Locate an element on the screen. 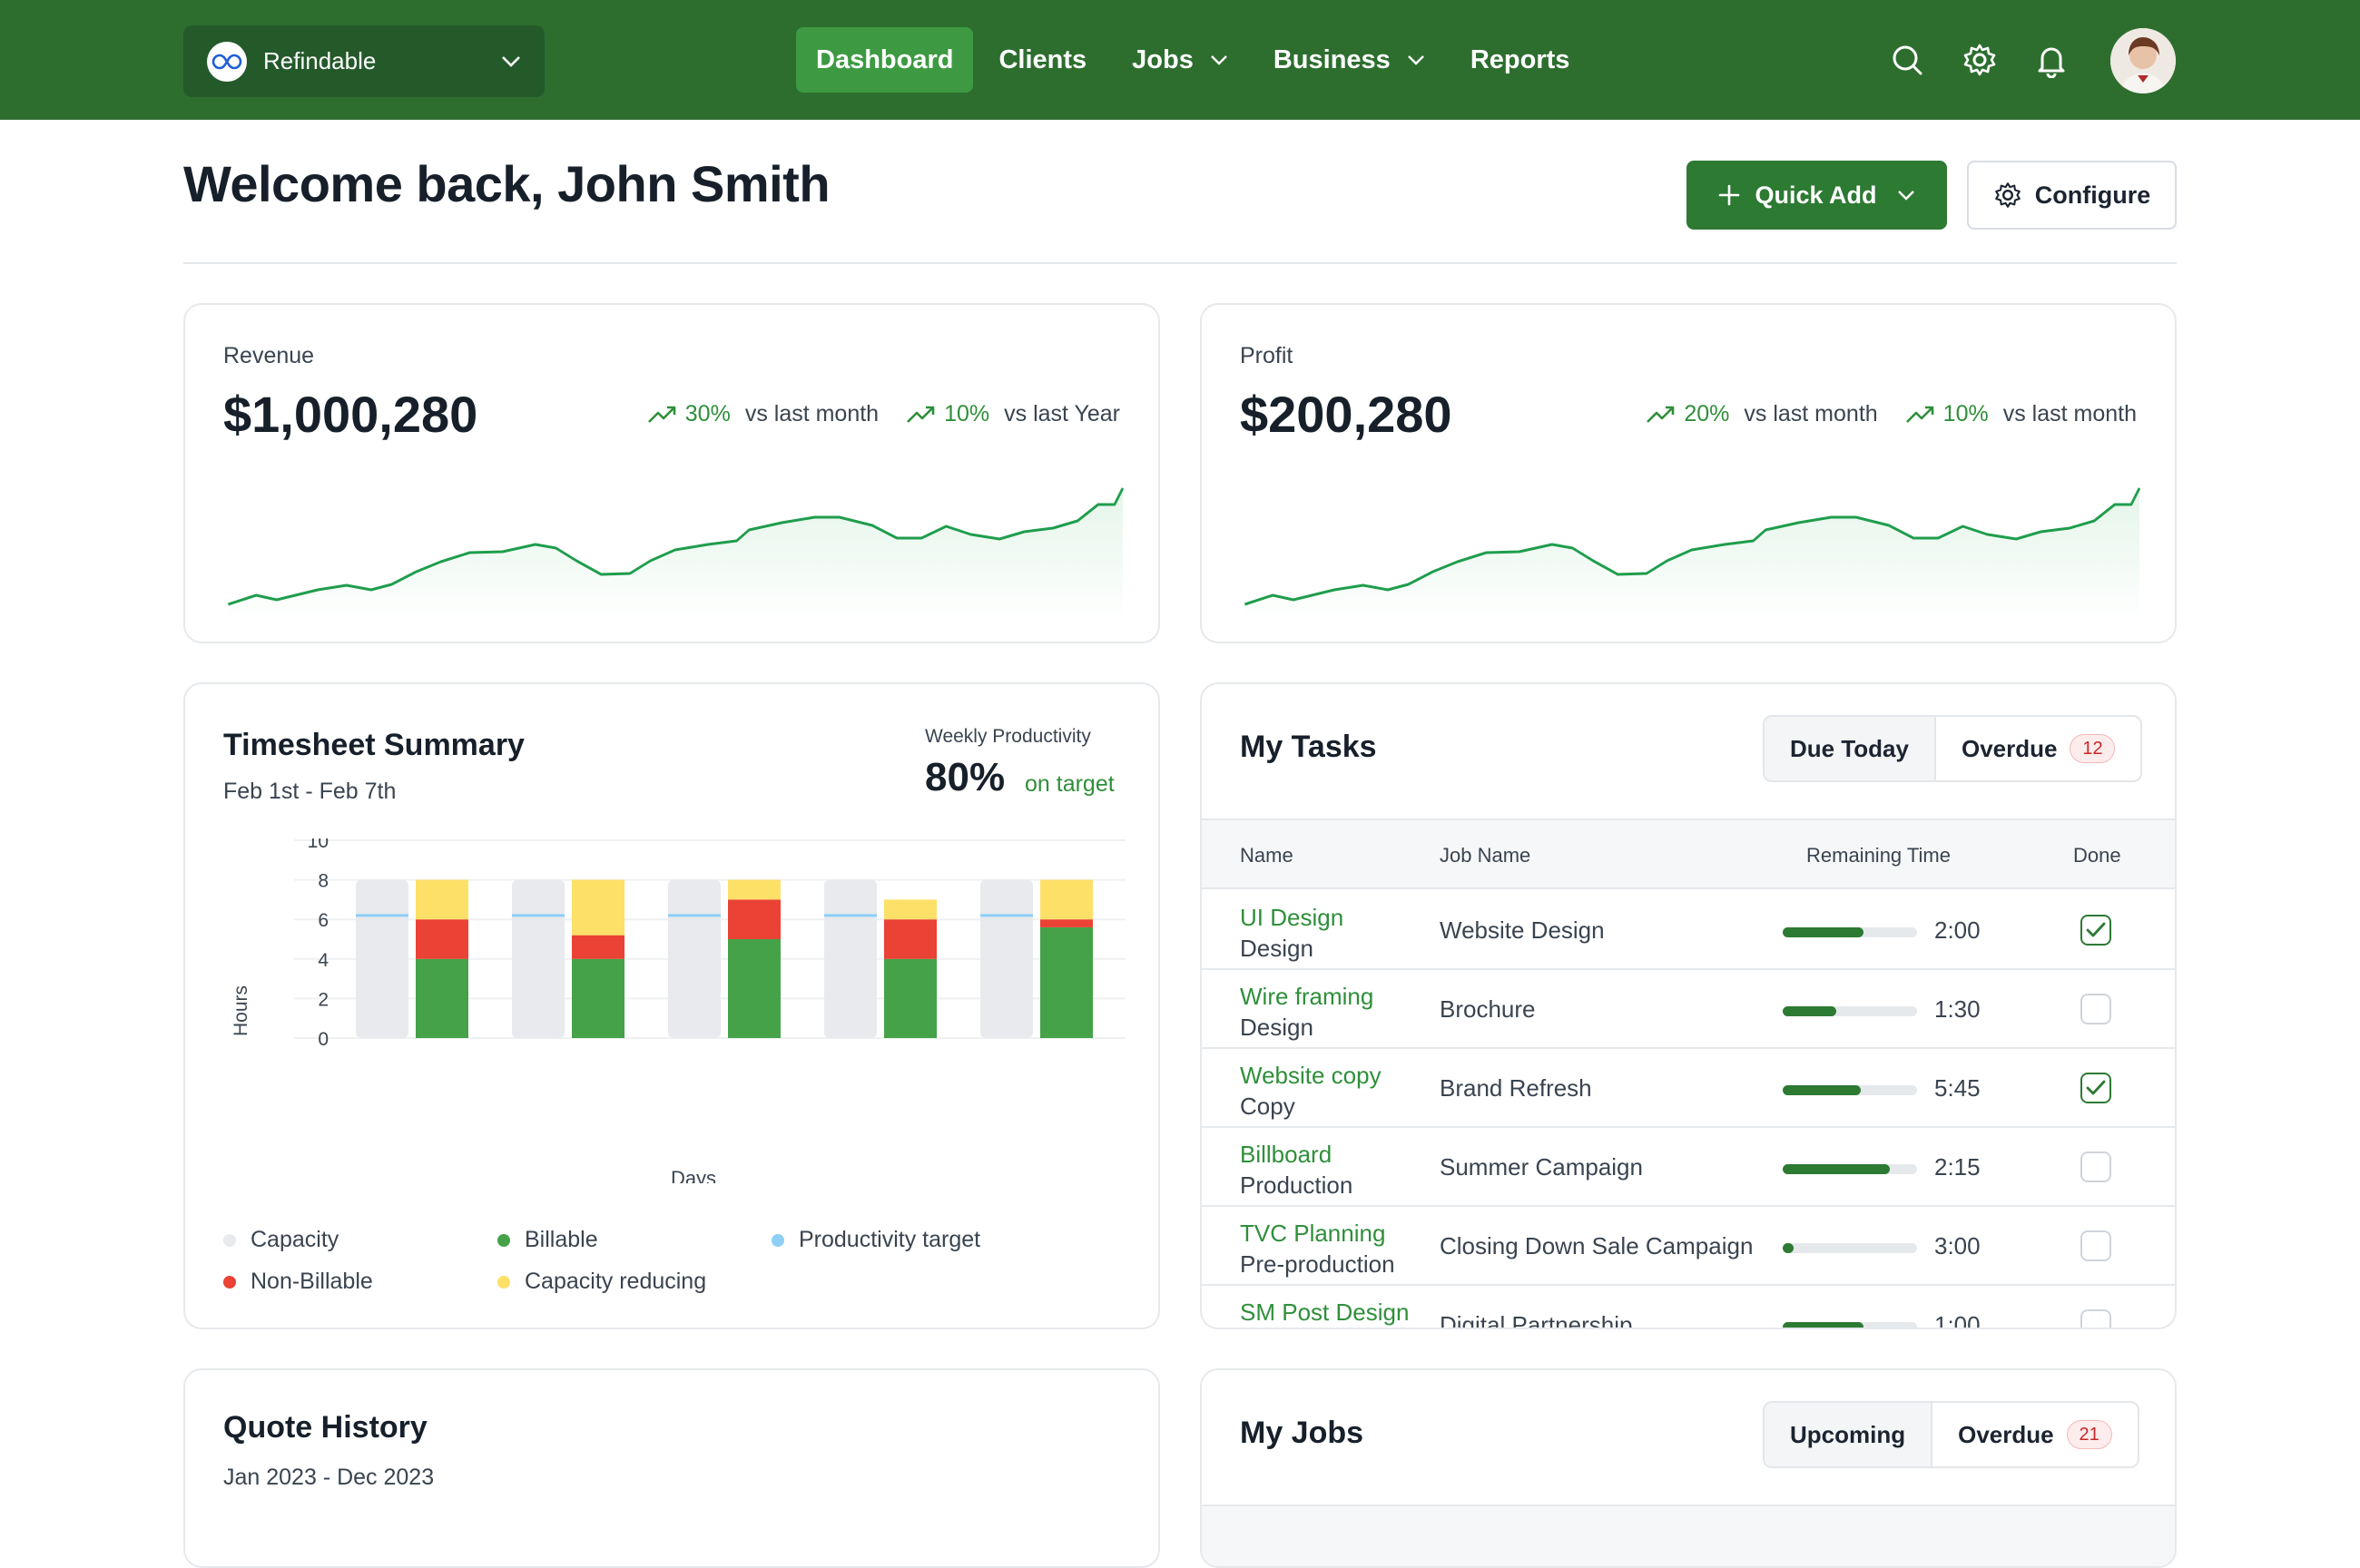  tasks-table-header: Name Job Name Remaining Time Done is located at coordinates (1688, 853).